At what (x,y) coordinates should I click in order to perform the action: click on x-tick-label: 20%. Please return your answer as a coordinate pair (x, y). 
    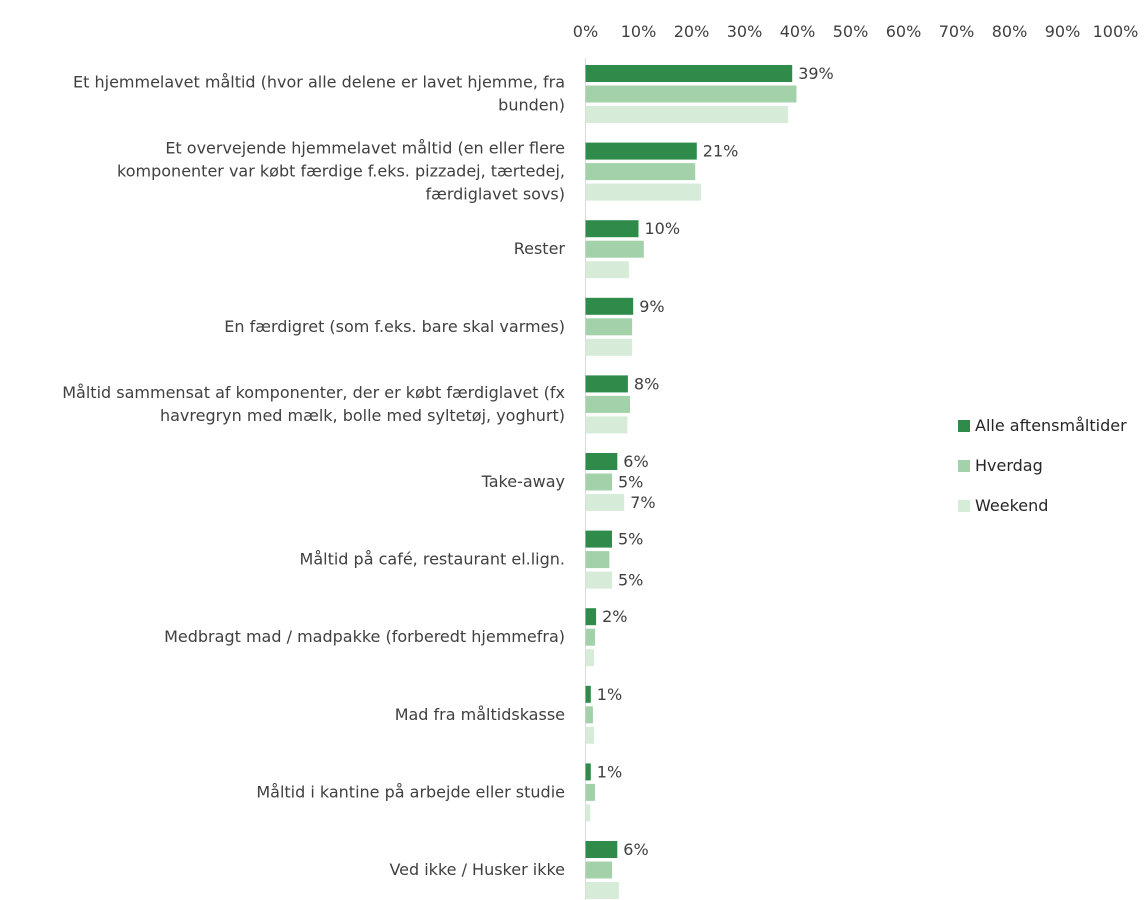
    Looking at the image, I should click on (692, 31).